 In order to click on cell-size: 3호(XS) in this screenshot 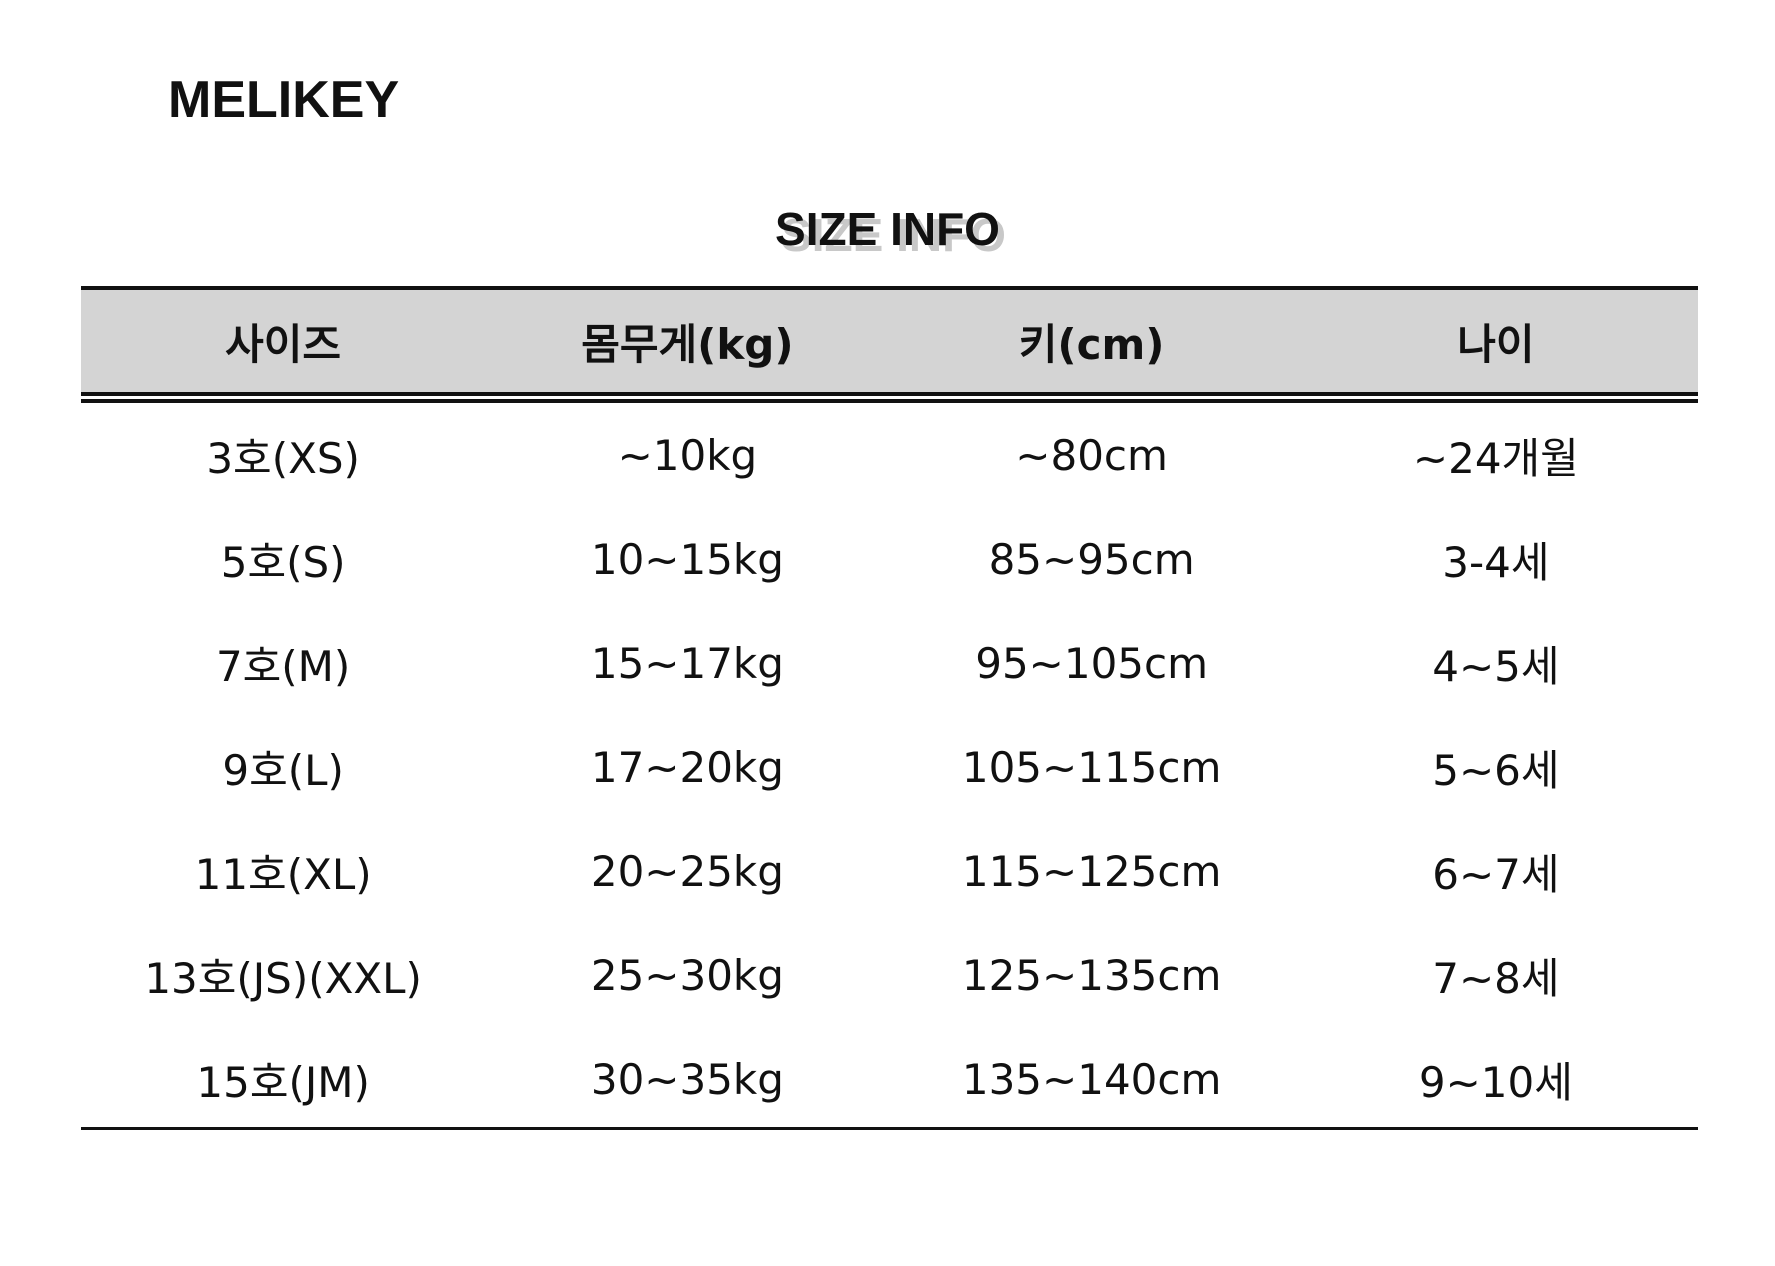, I will do `click(283, 458)`.